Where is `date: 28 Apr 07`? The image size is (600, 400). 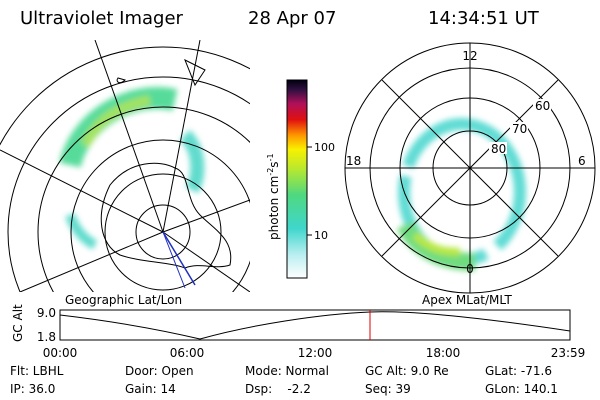 date: 28 Apr 07 is located at coordinates (292, 18).